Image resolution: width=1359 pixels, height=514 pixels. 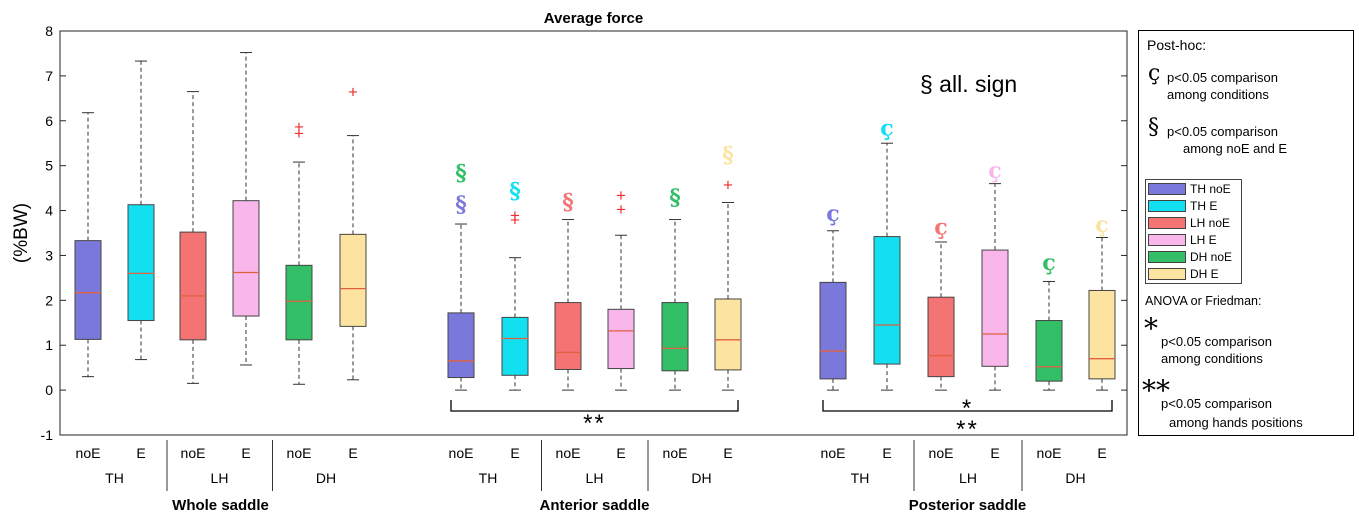 I want to click on legend-label: LH E, so click(x=1203, y=240).